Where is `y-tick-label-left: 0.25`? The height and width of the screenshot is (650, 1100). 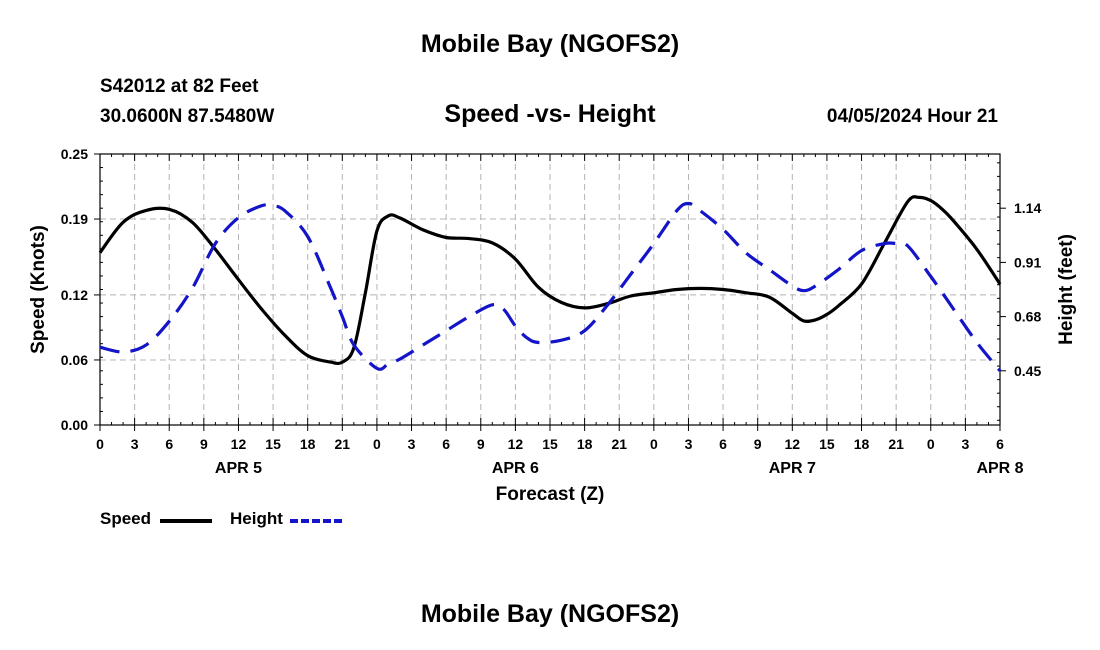 y-tick-label-left: 0.25 is located at coordinates (74, 154).